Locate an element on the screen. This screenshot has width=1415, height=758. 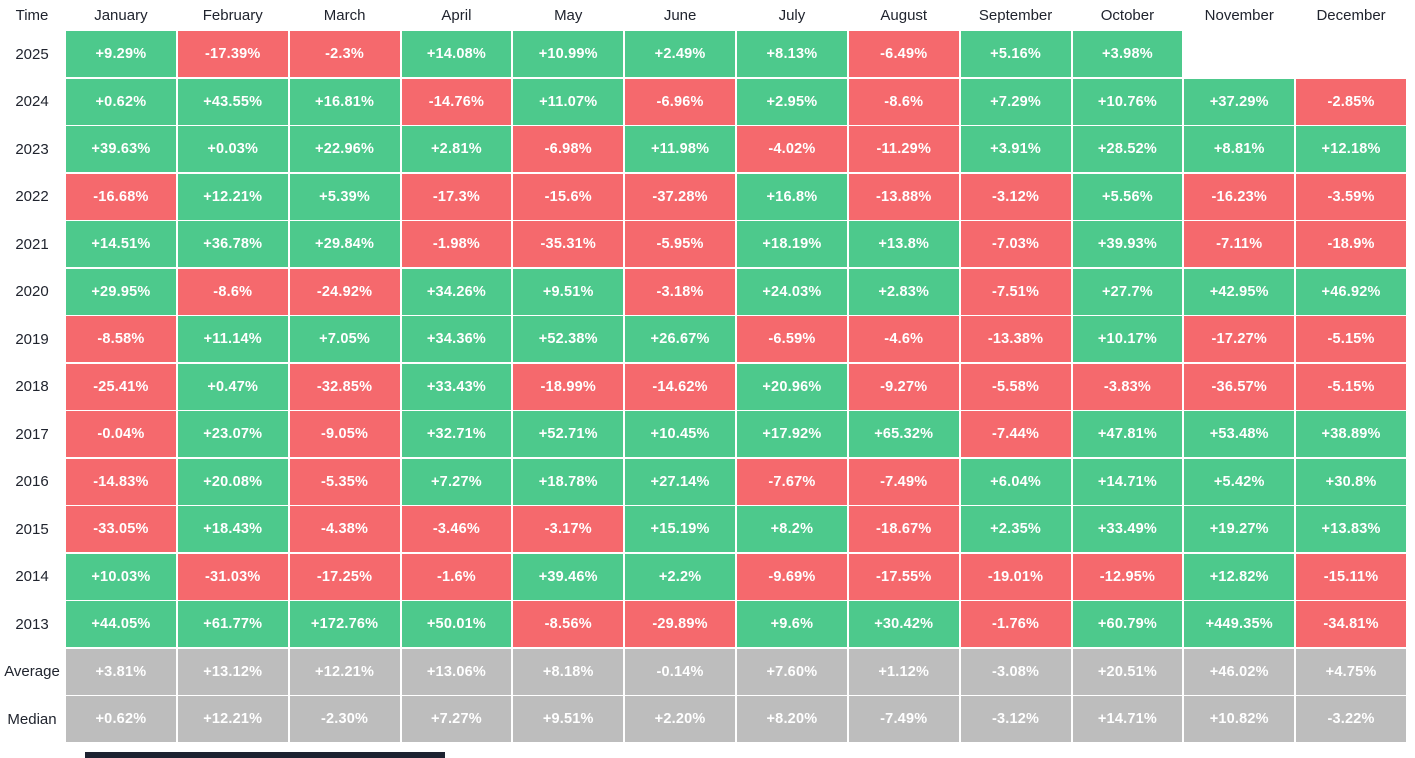
empty-cell is located at coordinates (1239, 54).